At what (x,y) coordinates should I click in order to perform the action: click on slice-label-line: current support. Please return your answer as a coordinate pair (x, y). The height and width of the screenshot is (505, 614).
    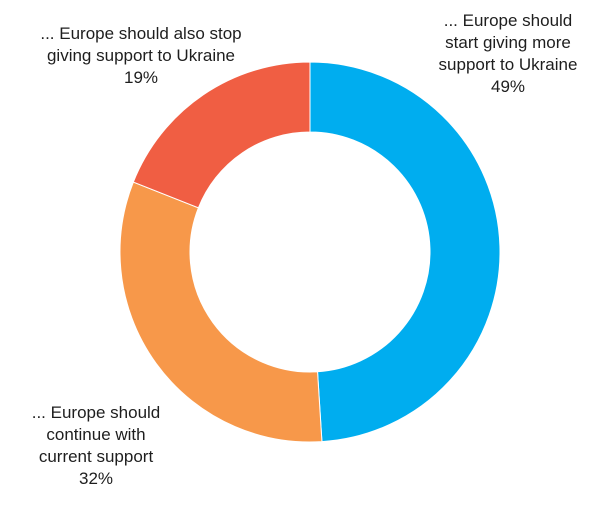
    Looking at the image, I should click on (96, 456).